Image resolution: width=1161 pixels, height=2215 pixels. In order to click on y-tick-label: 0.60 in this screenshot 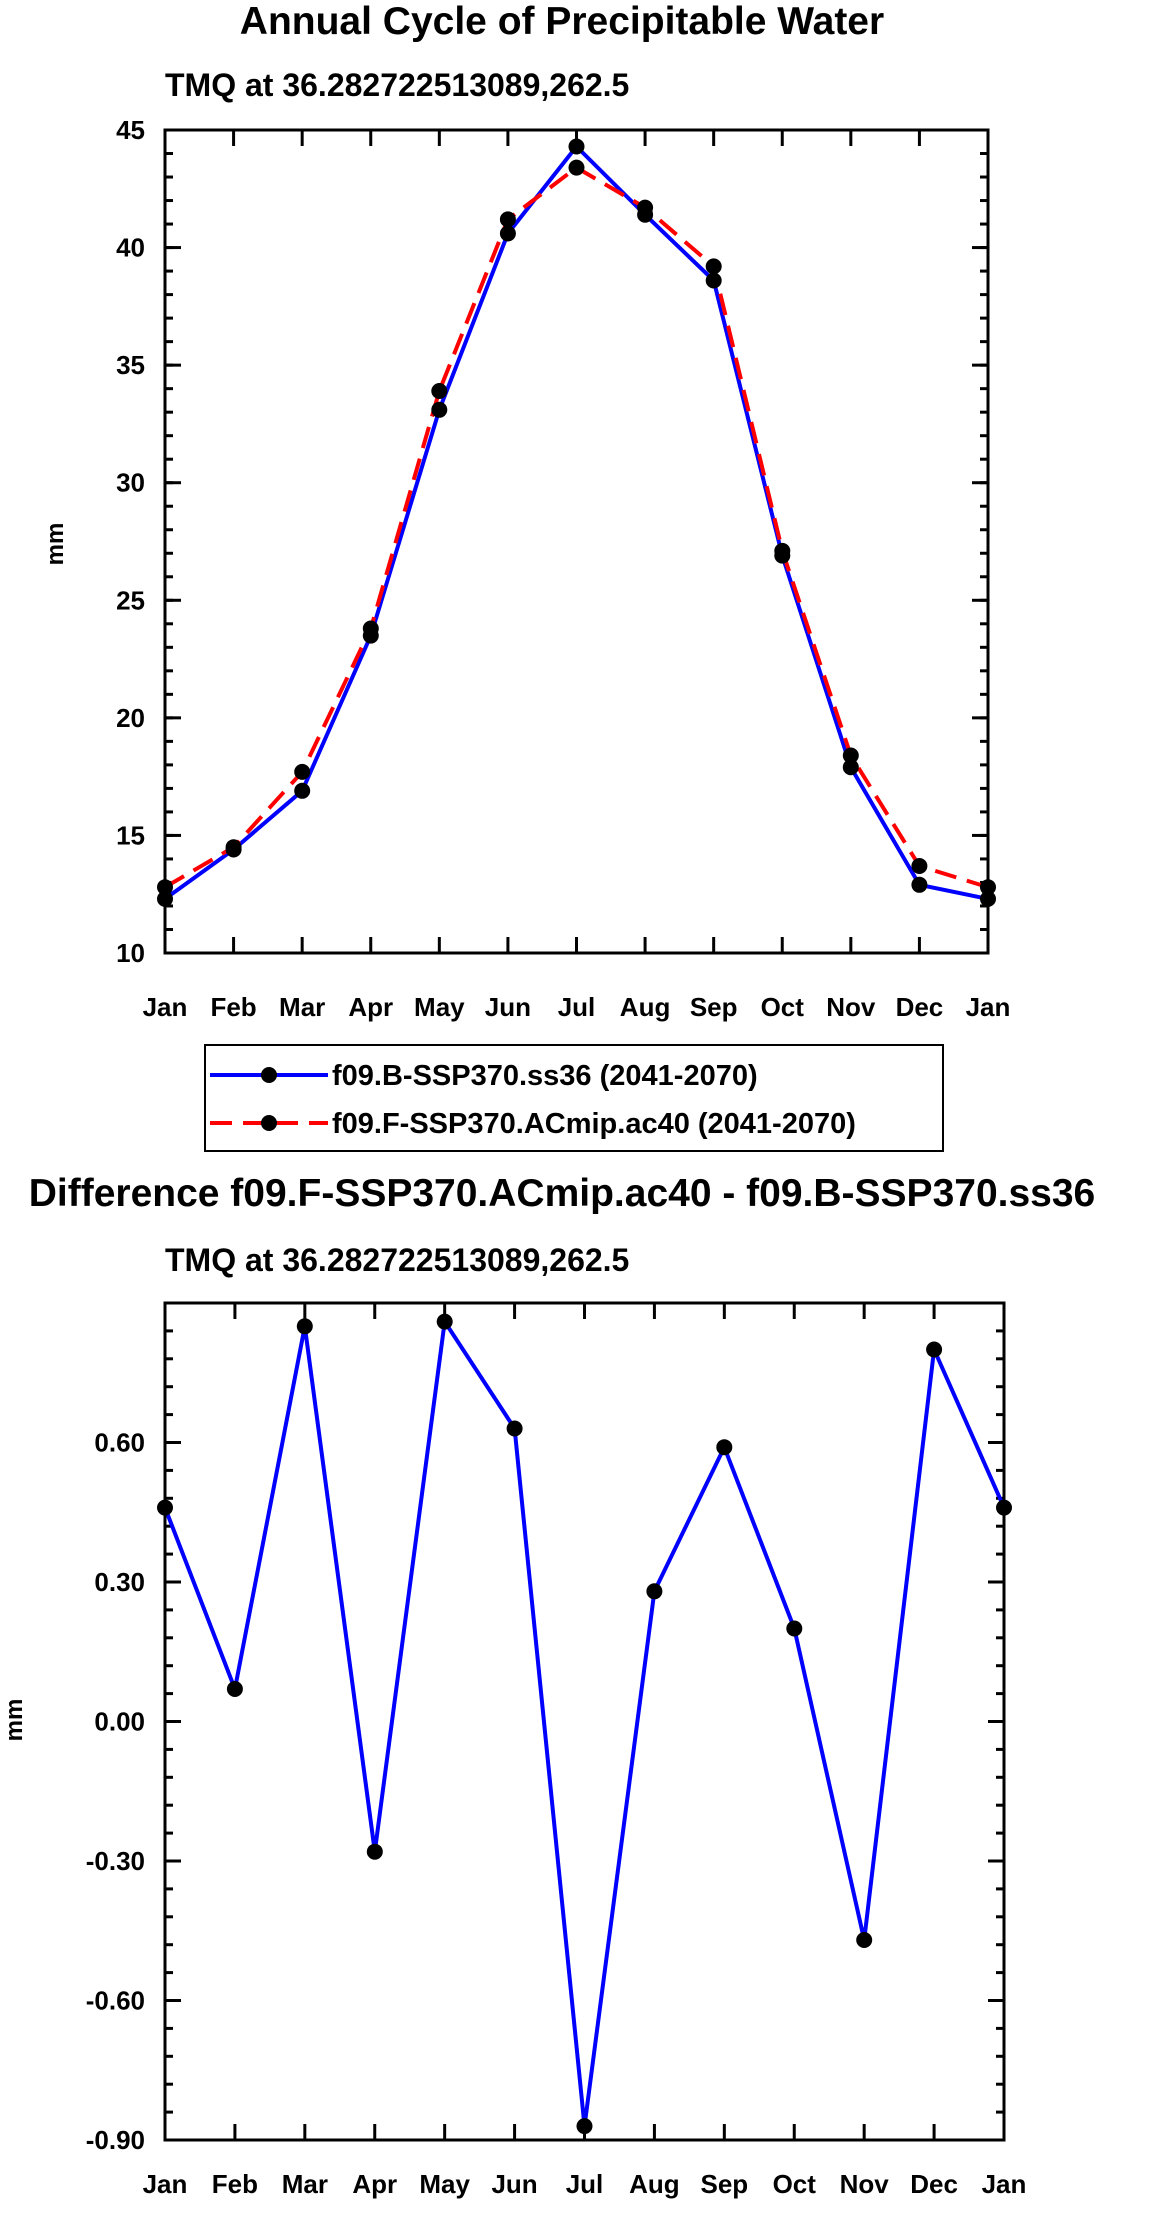, I will do `click(119, 1443)`.